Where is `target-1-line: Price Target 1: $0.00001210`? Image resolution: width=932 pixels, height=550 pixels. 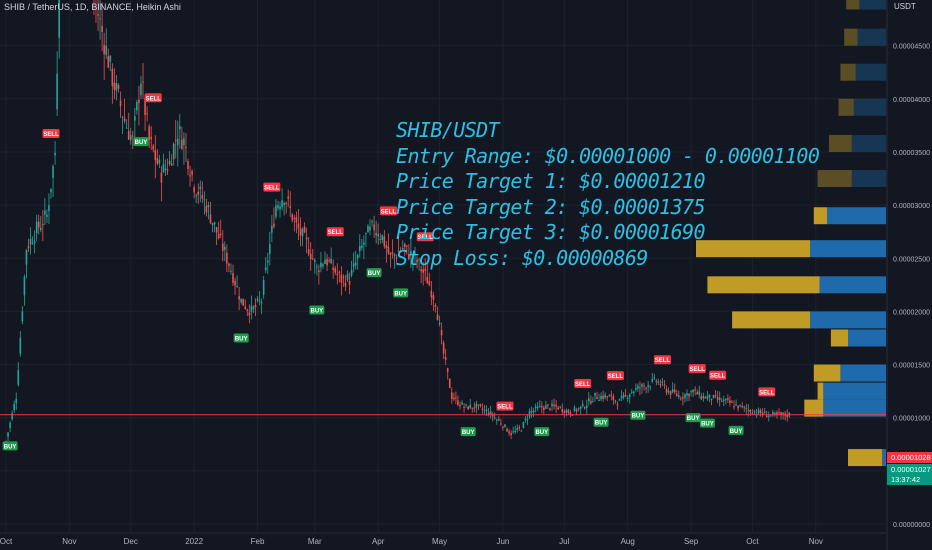
target-1-line: Price Target 1: $0.00001210 is located at coordinates (551, 181).